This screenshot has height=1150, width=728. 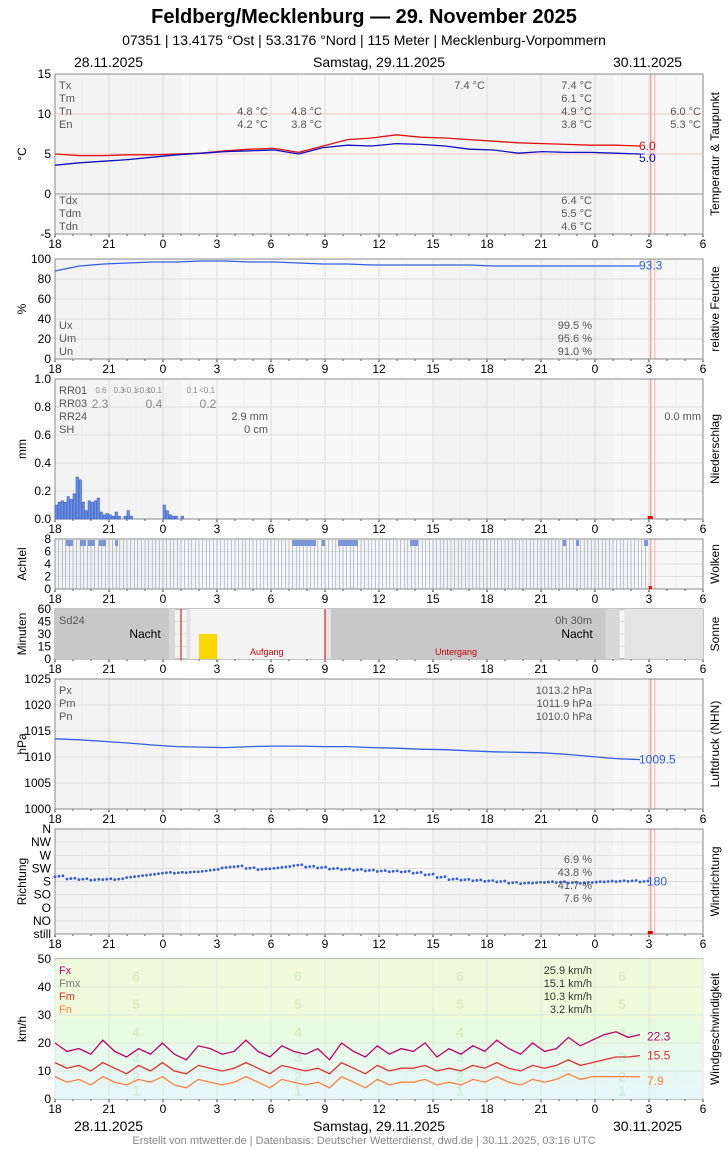 I want to click on y-tick-label: 40, so click(x=45, y=319).